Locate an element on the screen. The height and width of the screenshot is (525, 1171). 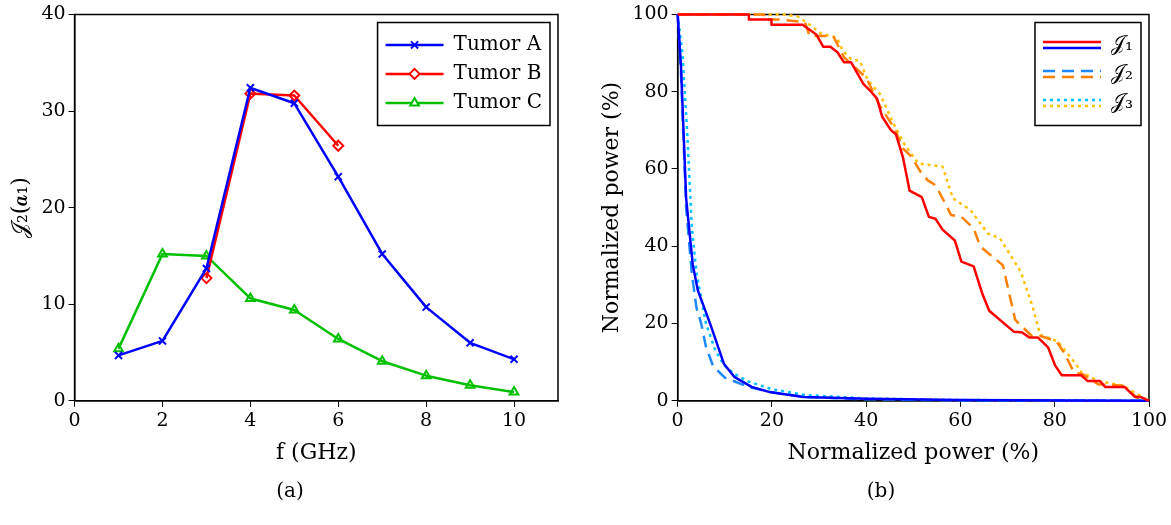
x-tick-label: 8 is located at coordinates (426, 419).